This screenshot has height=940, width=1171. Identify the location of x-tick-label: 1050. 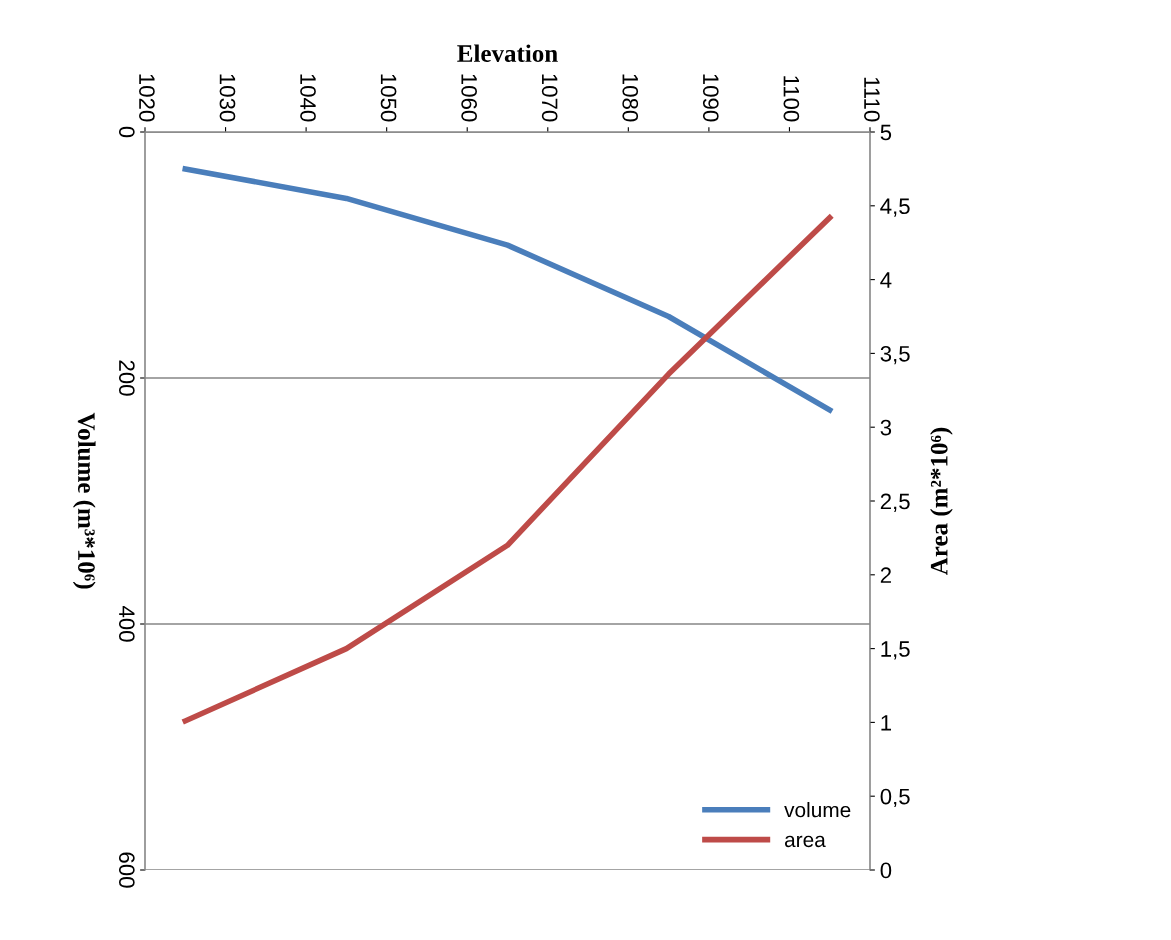
(388, 98).